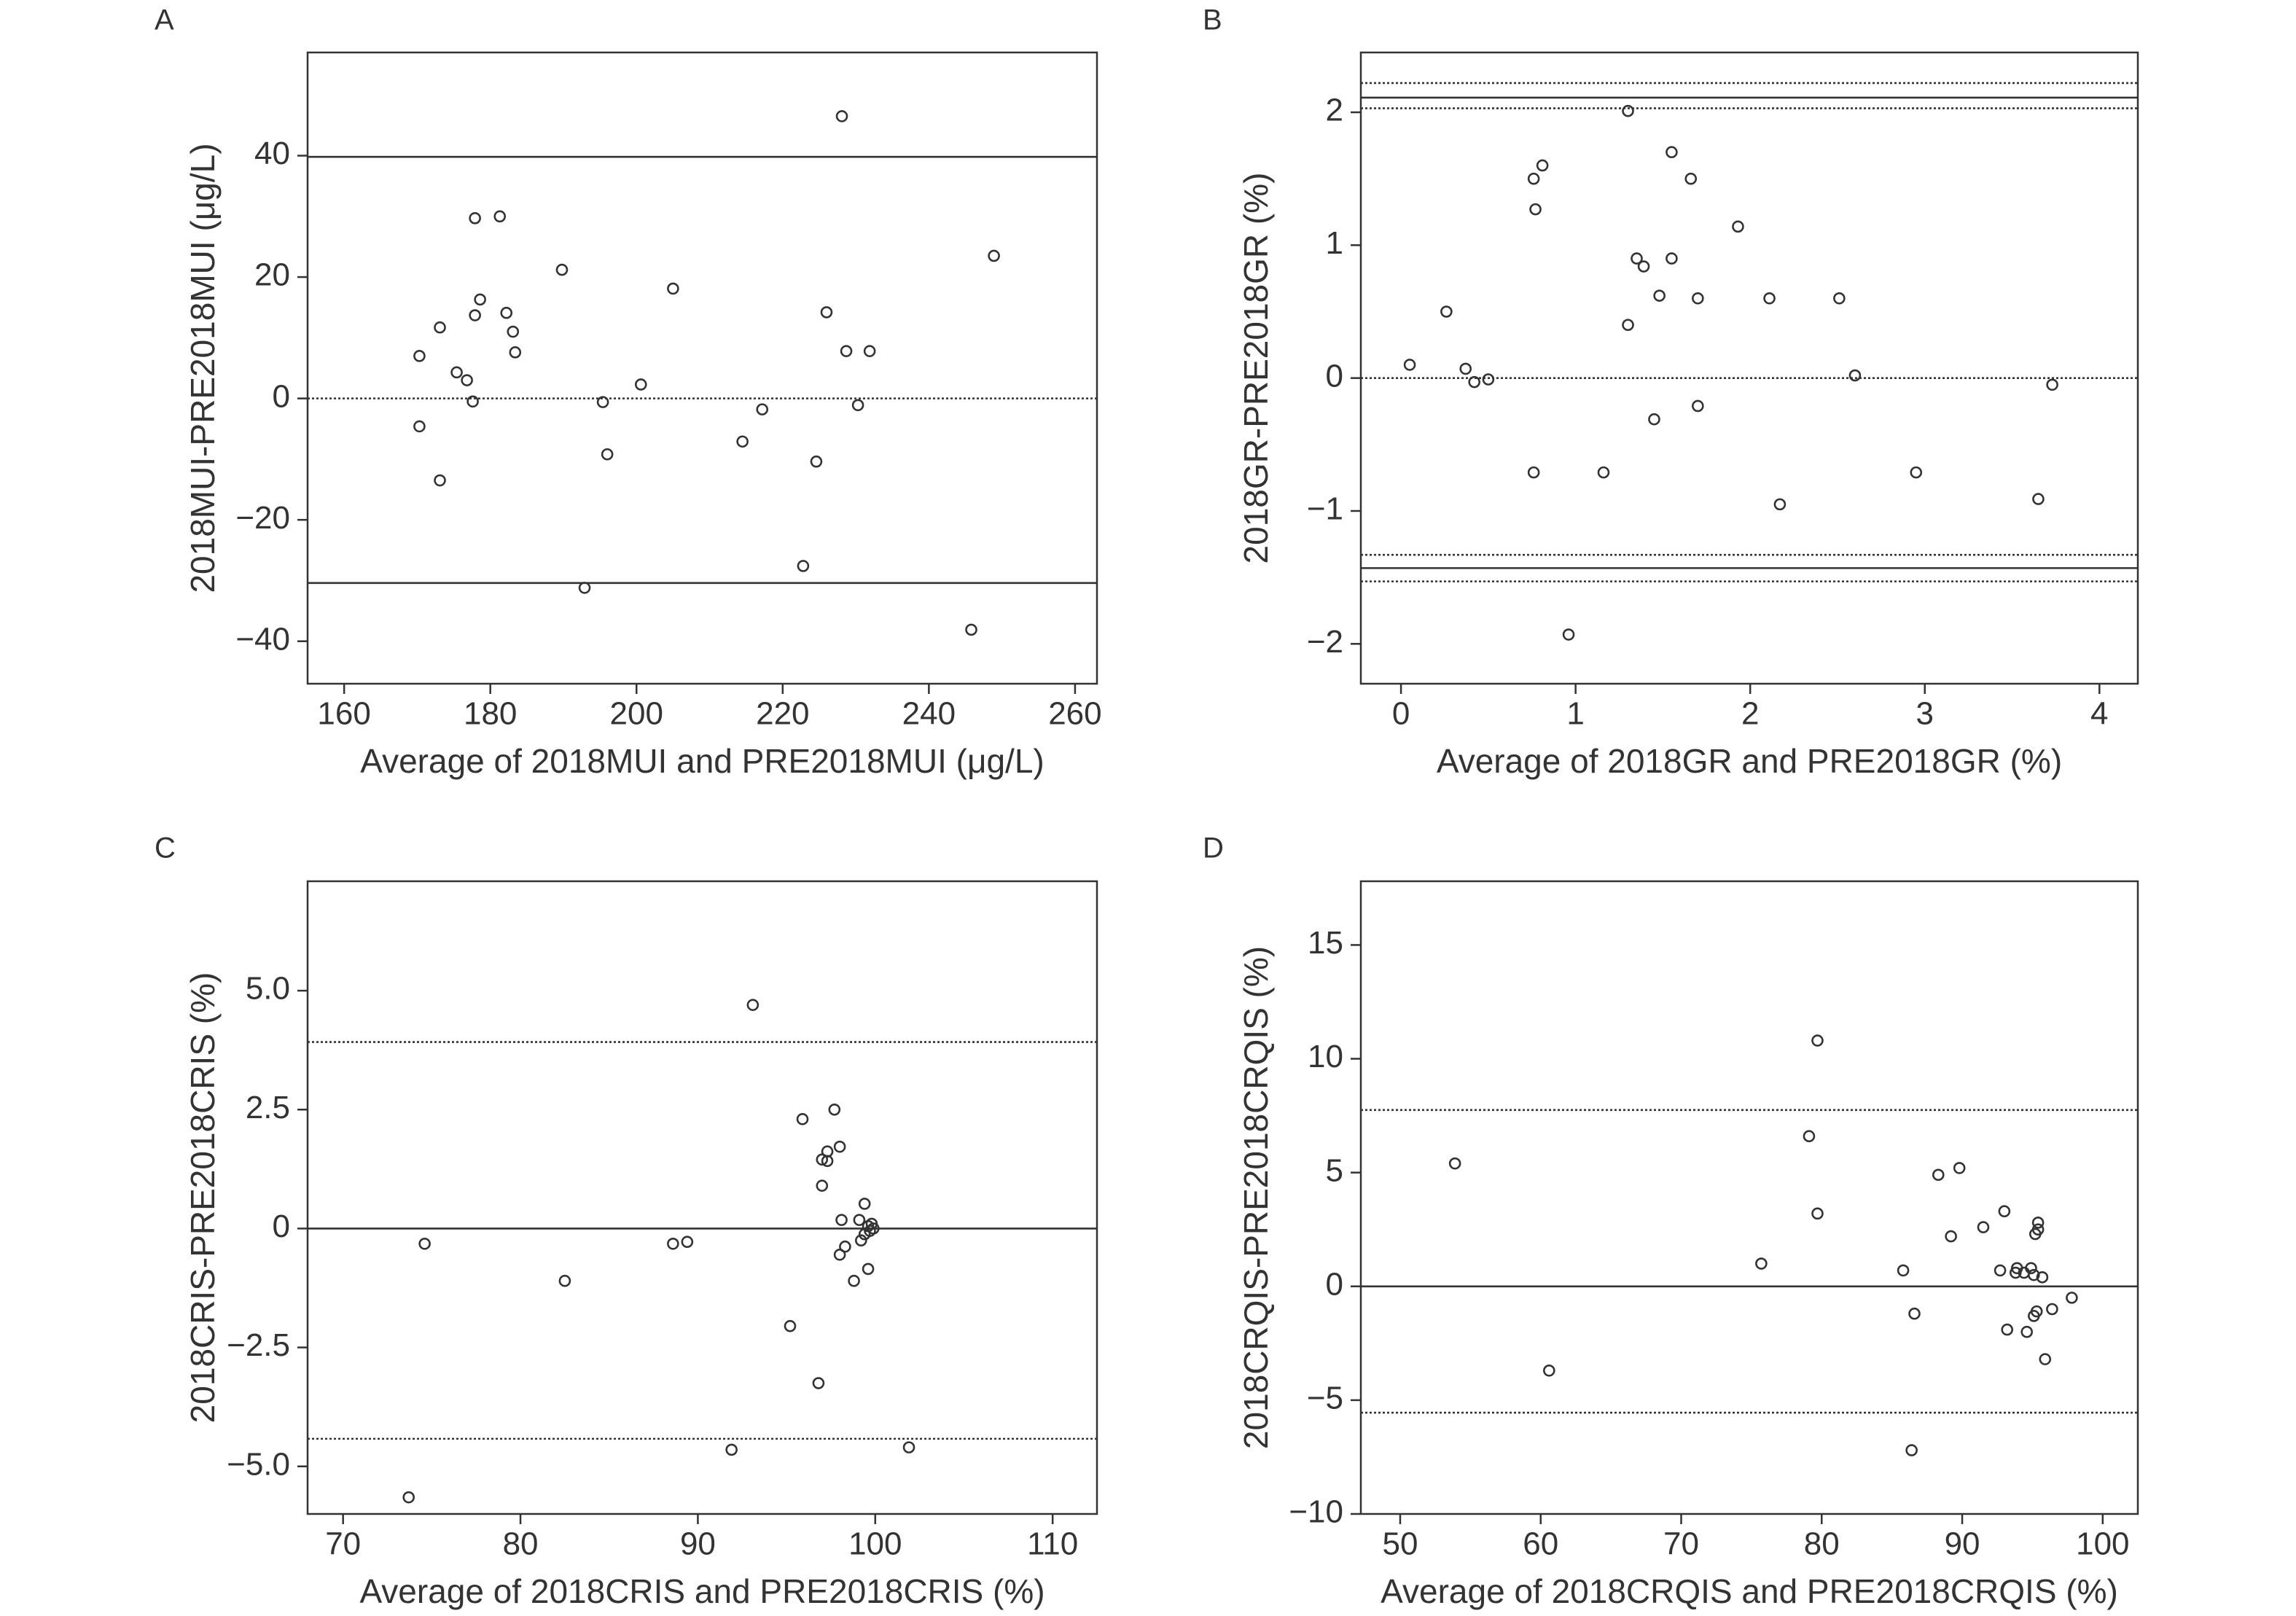 The height and width of the screenshot is (1616, 2296). I want to click on y-tick-label: −2, so click(1325, 642).